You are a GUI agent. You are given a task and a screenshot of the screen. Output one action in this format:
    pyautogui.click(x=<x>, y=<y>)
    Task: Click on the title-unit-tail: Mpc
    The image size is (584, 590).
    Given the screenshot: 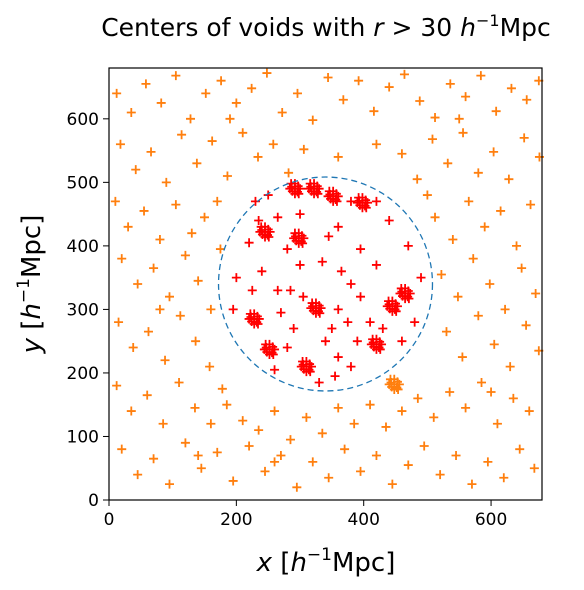 What is the action you would take?
    pyautogui.click(x=525, y=27)
    